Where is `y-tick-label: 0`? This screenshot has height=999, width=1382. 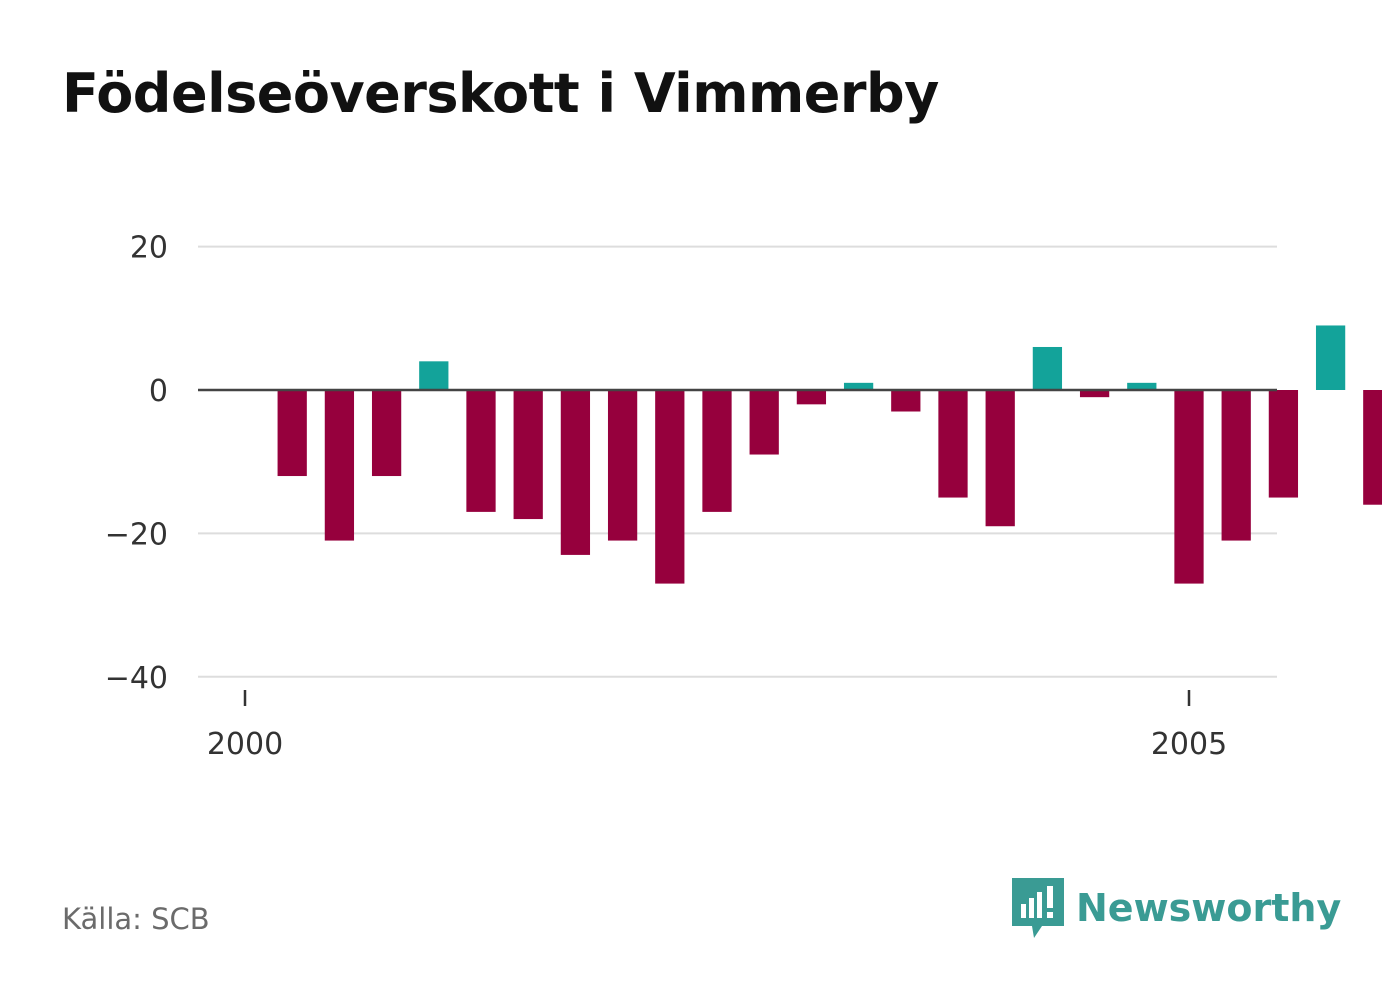
y-tick-label: 0 is located at coordinates (158, 391).